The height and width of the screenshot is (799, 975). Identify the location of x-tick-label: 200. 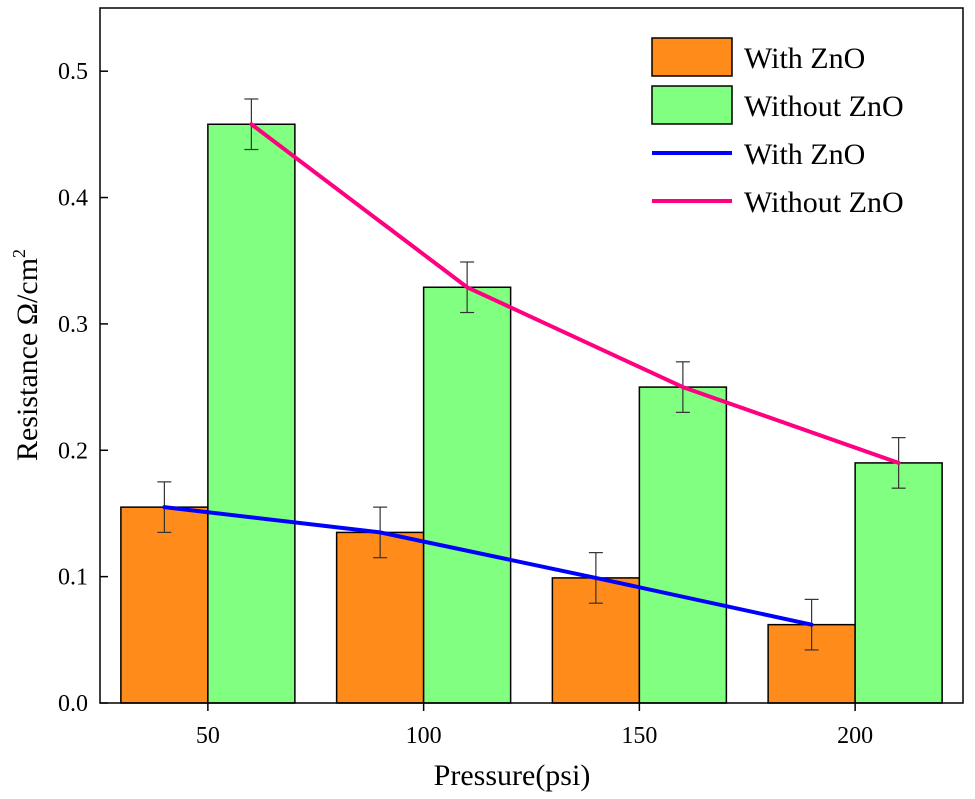
(855, 736).